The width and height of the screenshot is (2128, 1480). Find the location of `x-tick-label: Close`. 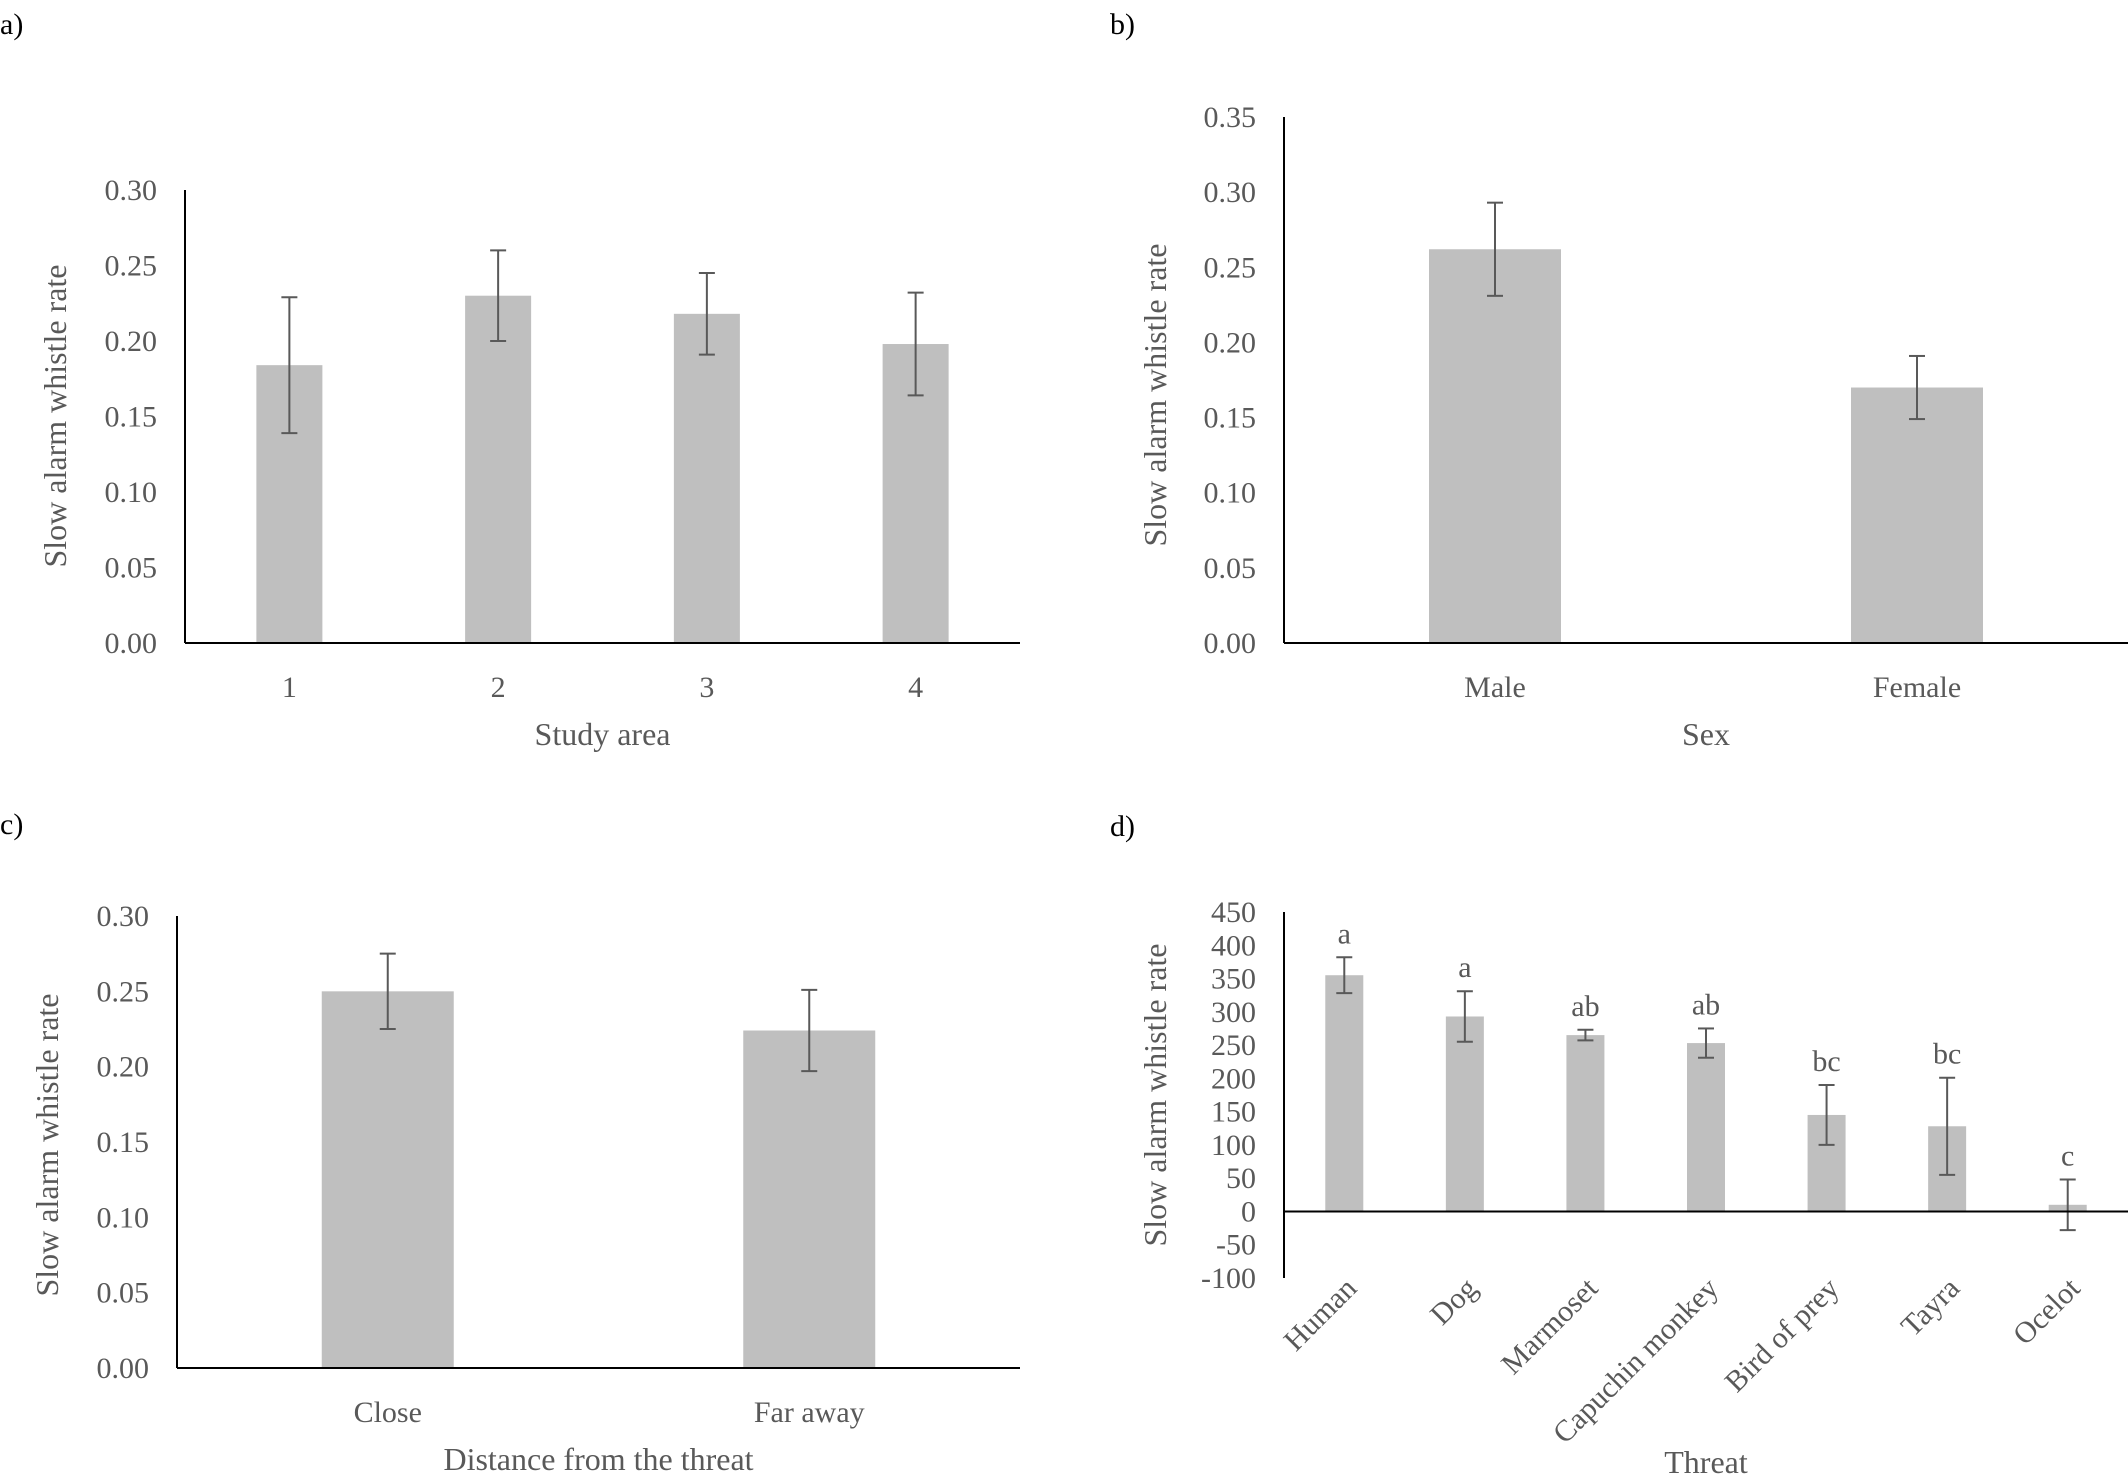

x-tick-label: Close is located at coordinates (388, 1412).